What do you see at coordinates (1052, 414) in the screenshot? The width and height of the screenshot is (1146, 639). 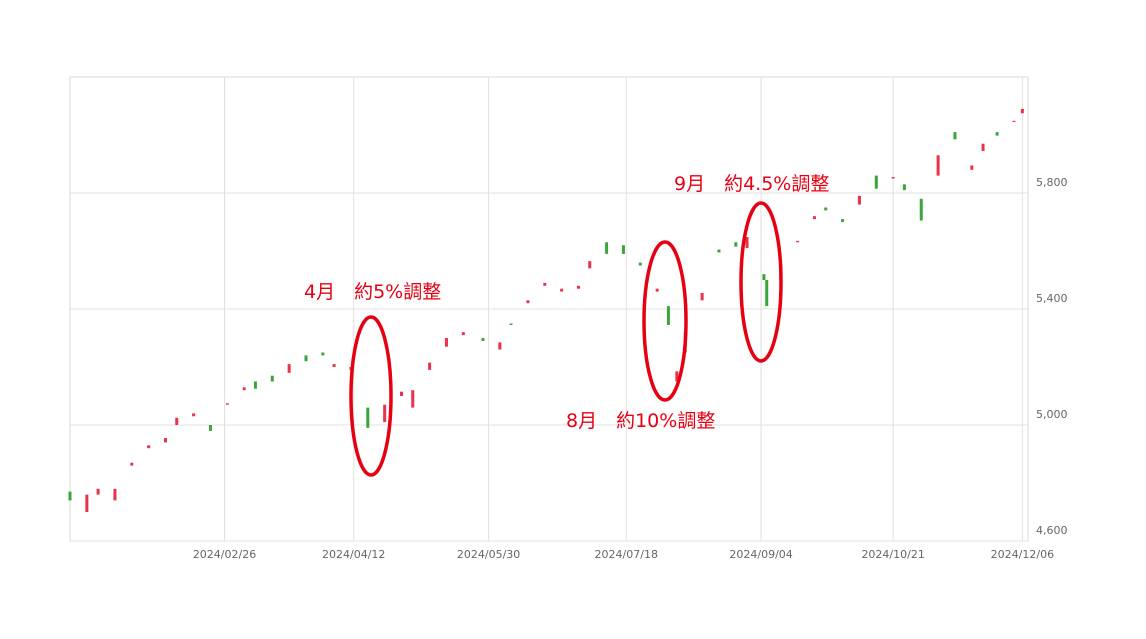 I see `y-tick-label: 5,000` at bounding box center [1052, 414].